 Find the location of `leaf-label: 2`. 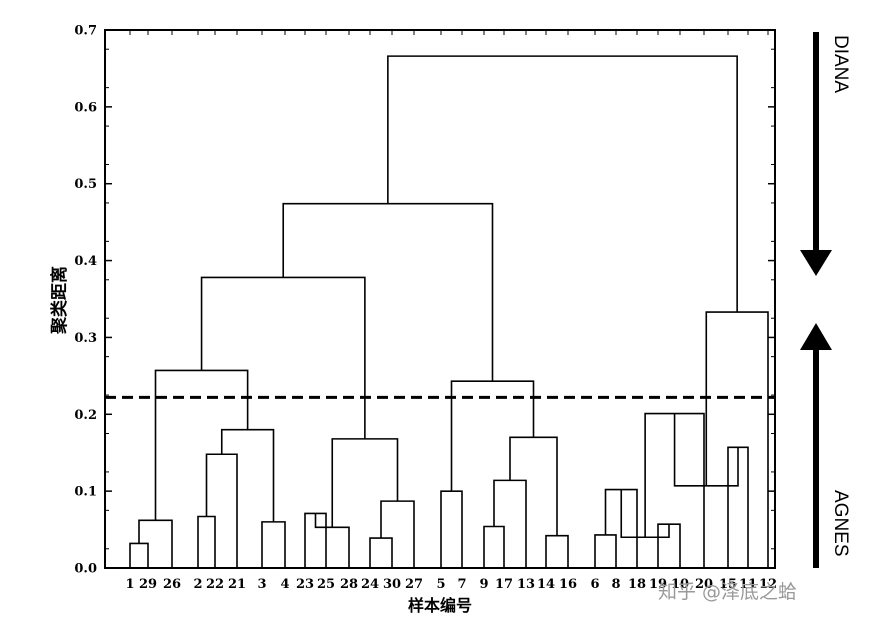

leaf-label: 2 is located at coordinates (197, 584).